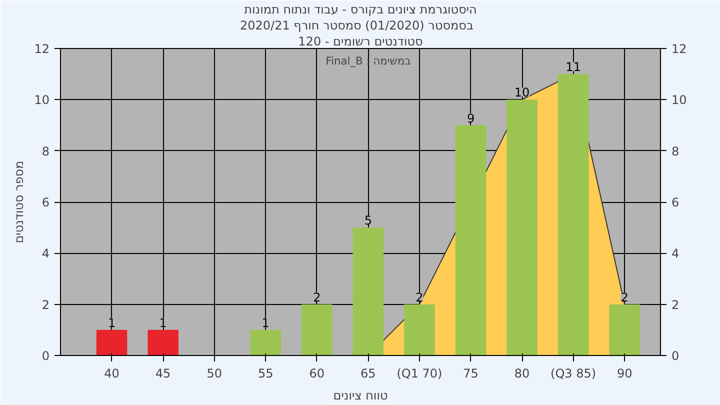  What do you see at coordinates (368, 61) in the screenshot?
I see `annotation: Final_B : במשימה` at bounding box center [368, 61].